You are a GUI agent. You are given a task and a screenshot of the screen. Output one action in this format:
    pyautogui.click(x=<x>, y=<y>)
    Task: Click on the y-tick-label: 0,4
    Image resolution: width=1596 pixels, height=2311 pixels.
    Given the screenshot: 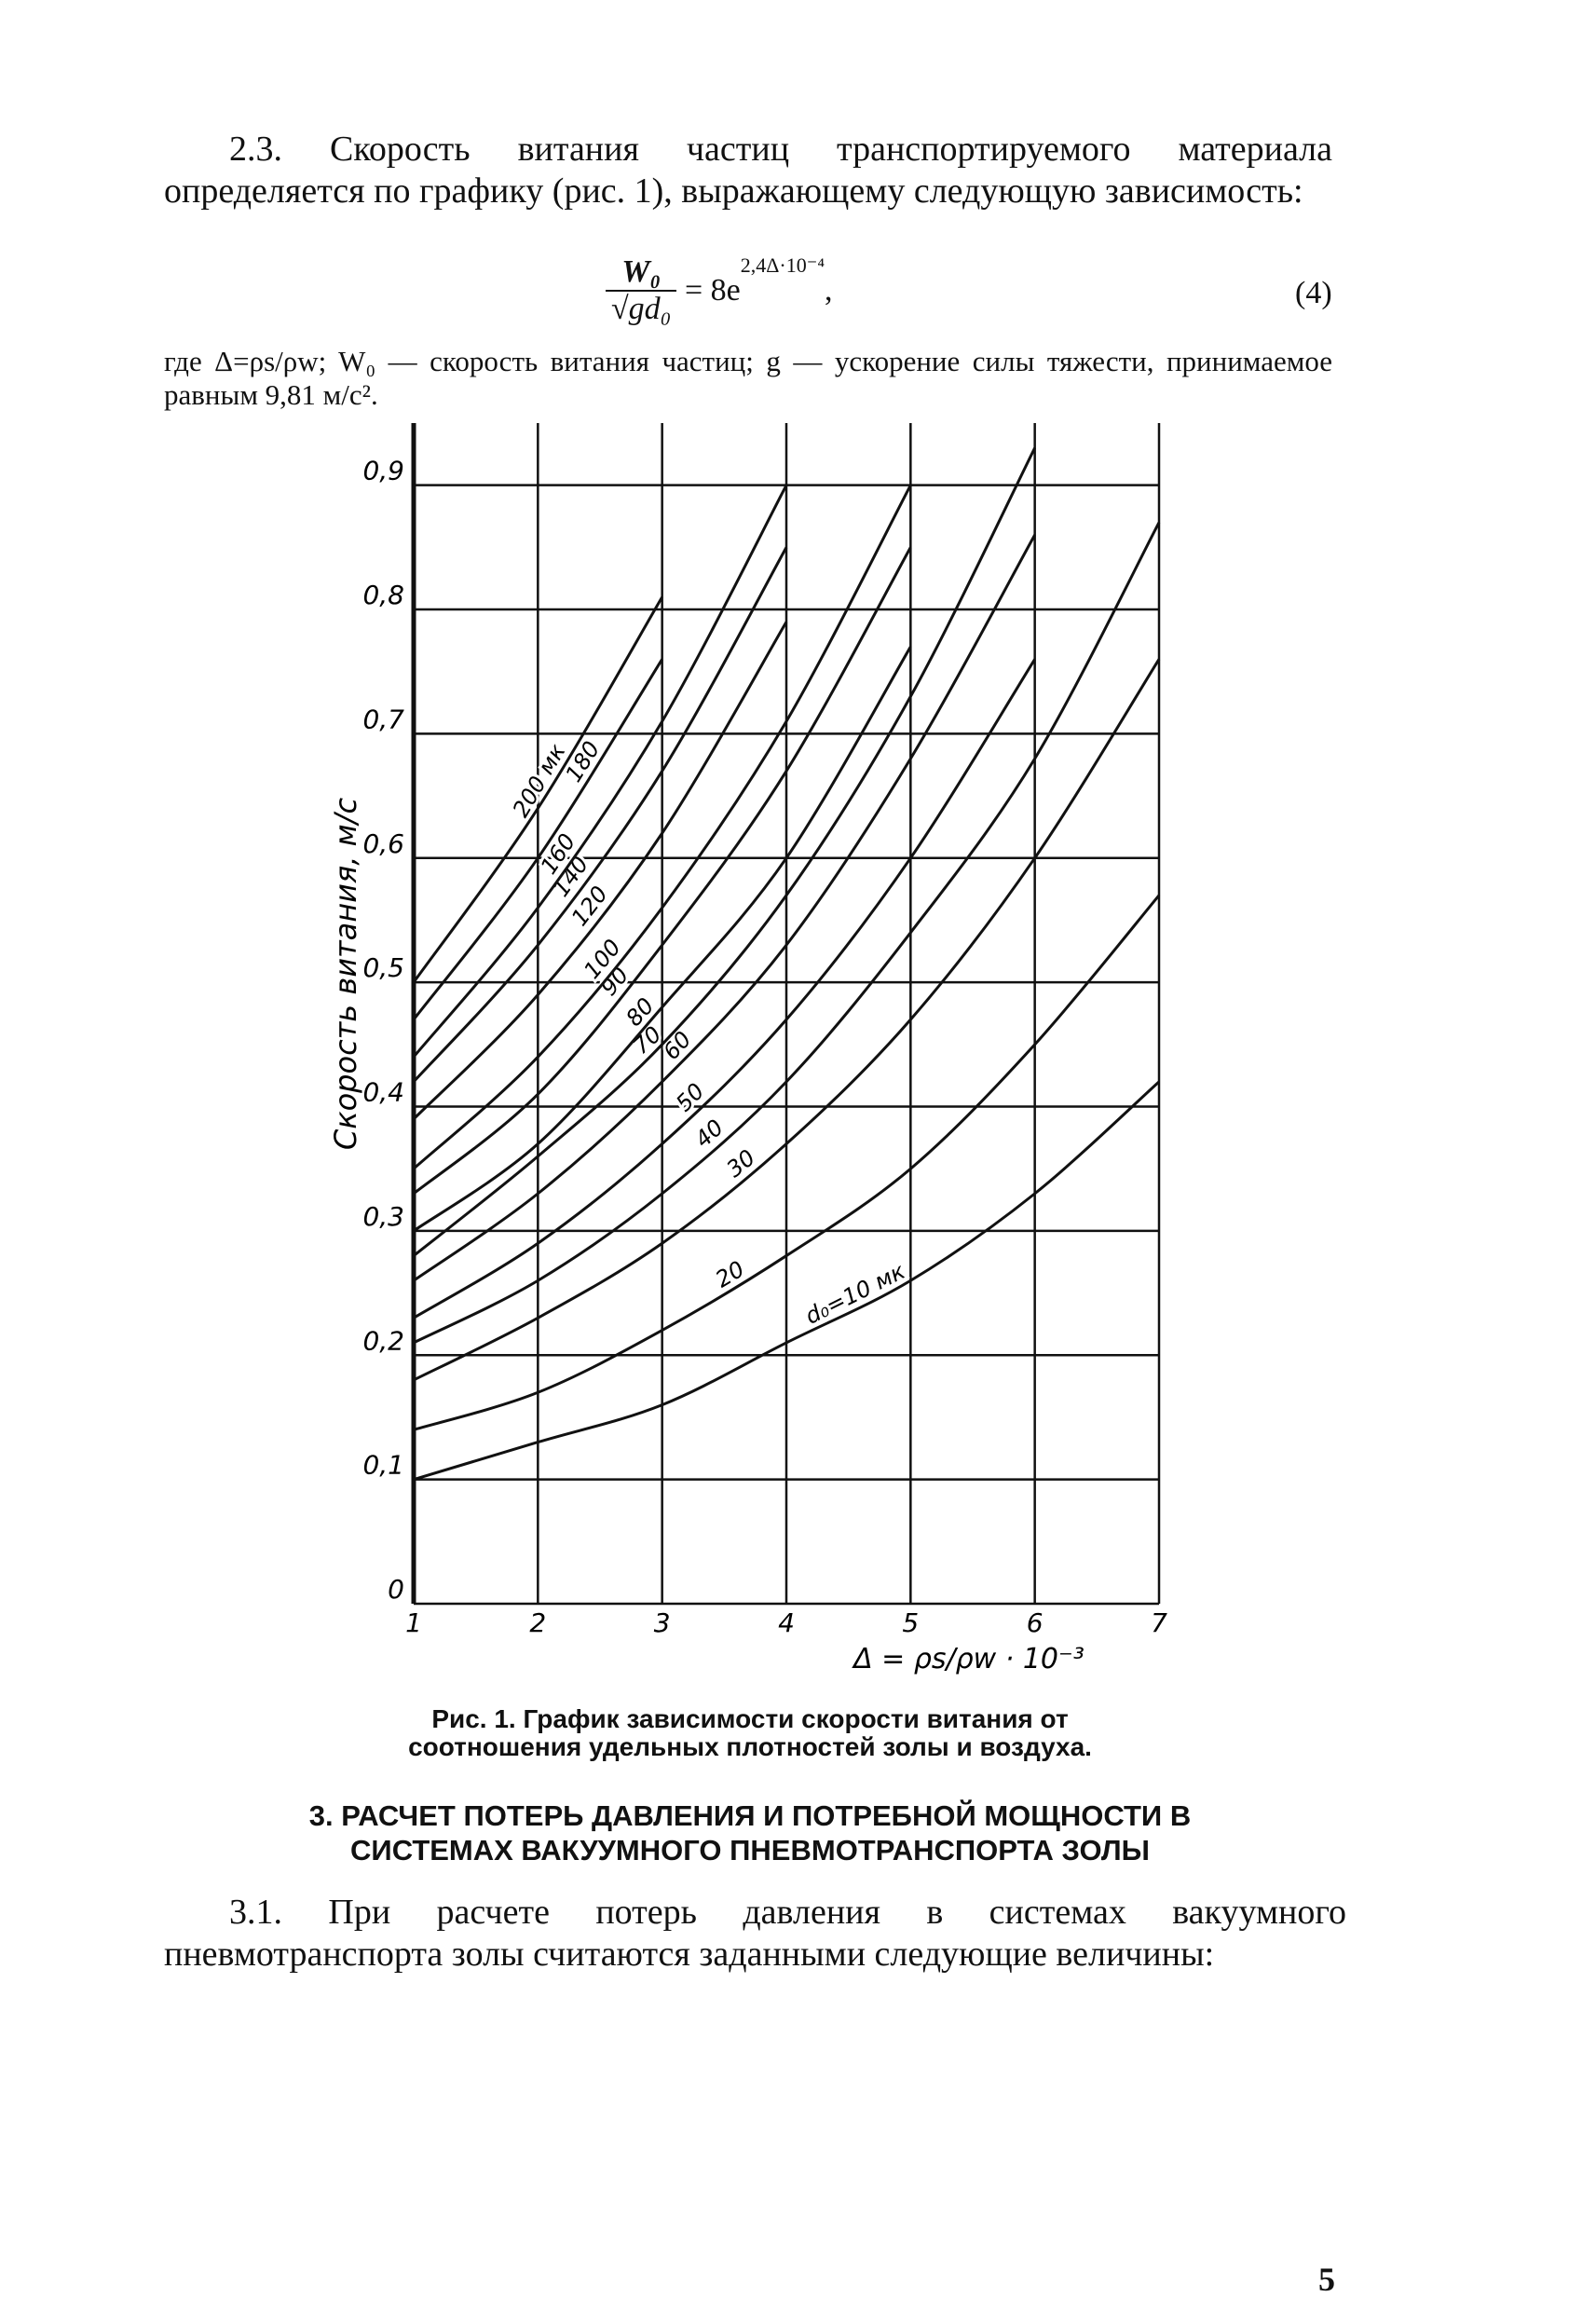 What is the action you would take?
    pyautogui.click(x=383, y=1092)
    